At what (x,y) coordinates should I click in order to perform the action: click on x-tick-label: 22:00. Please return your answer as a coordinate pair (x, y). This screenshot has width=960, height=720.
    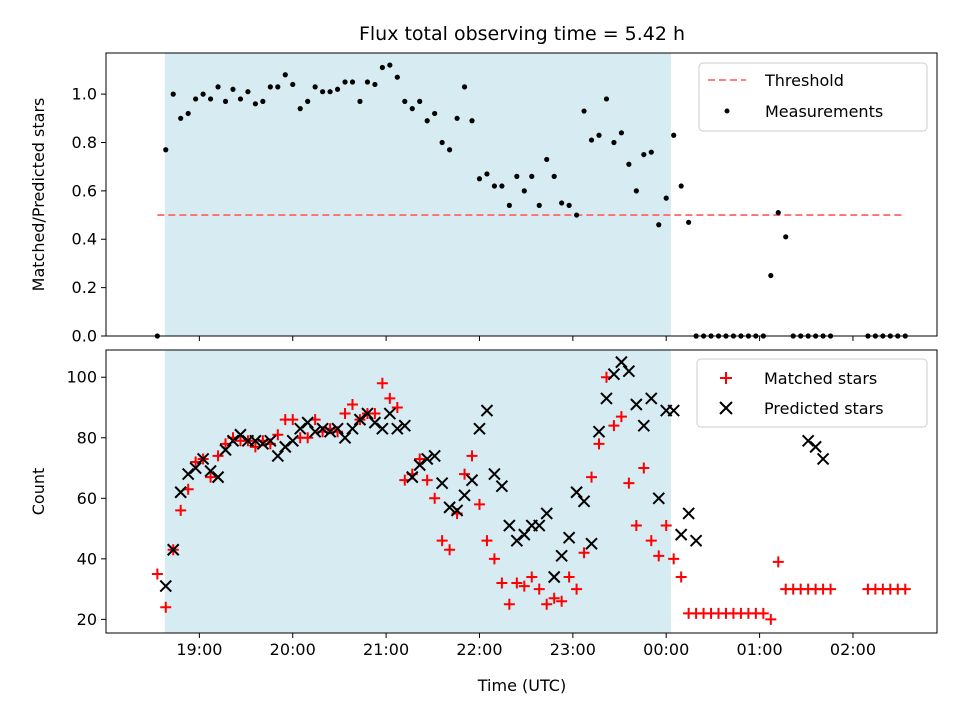
    Looking at the image, I should click on (479, 649).